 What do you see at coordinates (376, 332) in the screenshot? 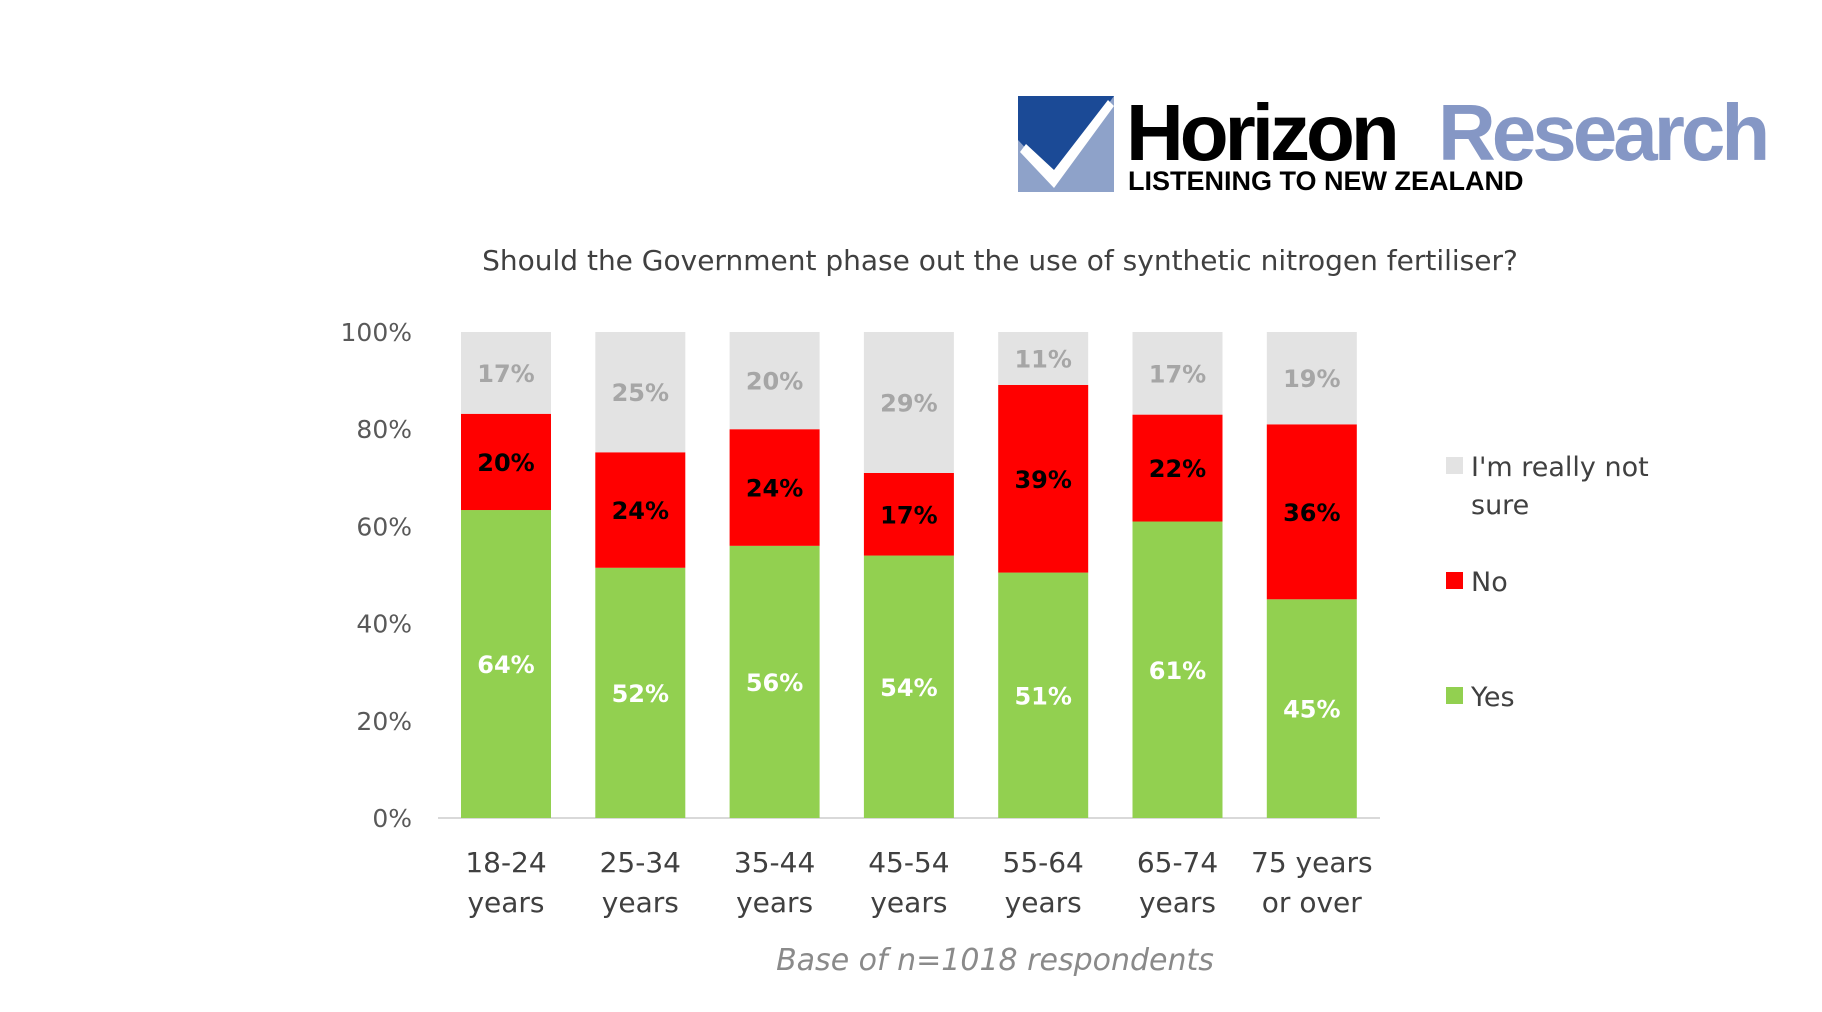
I see `y-tick-label: 100%` at bounding box center [376, 332].